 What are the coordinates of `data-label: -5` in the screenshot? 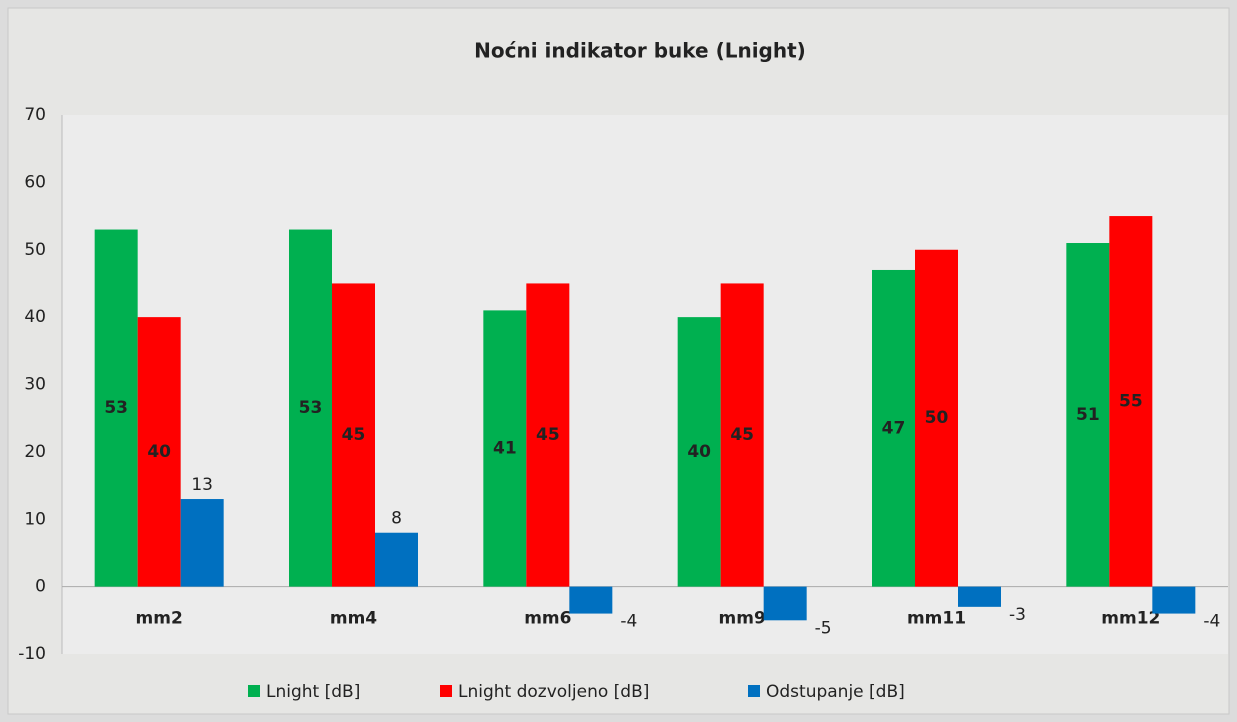 It's located at (823, 628).